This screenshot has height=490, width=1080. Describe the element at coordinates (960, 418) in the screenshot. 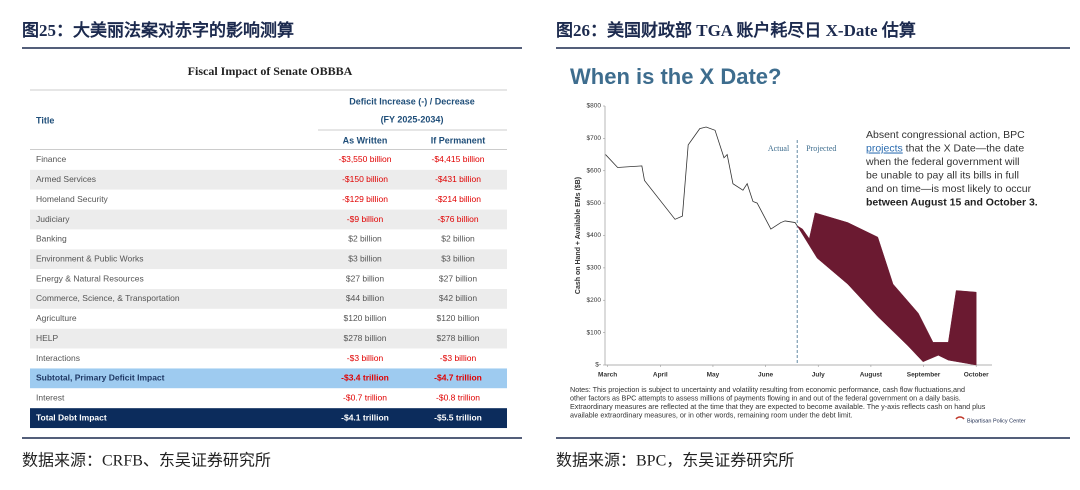

I see `logo-mark` at that location.